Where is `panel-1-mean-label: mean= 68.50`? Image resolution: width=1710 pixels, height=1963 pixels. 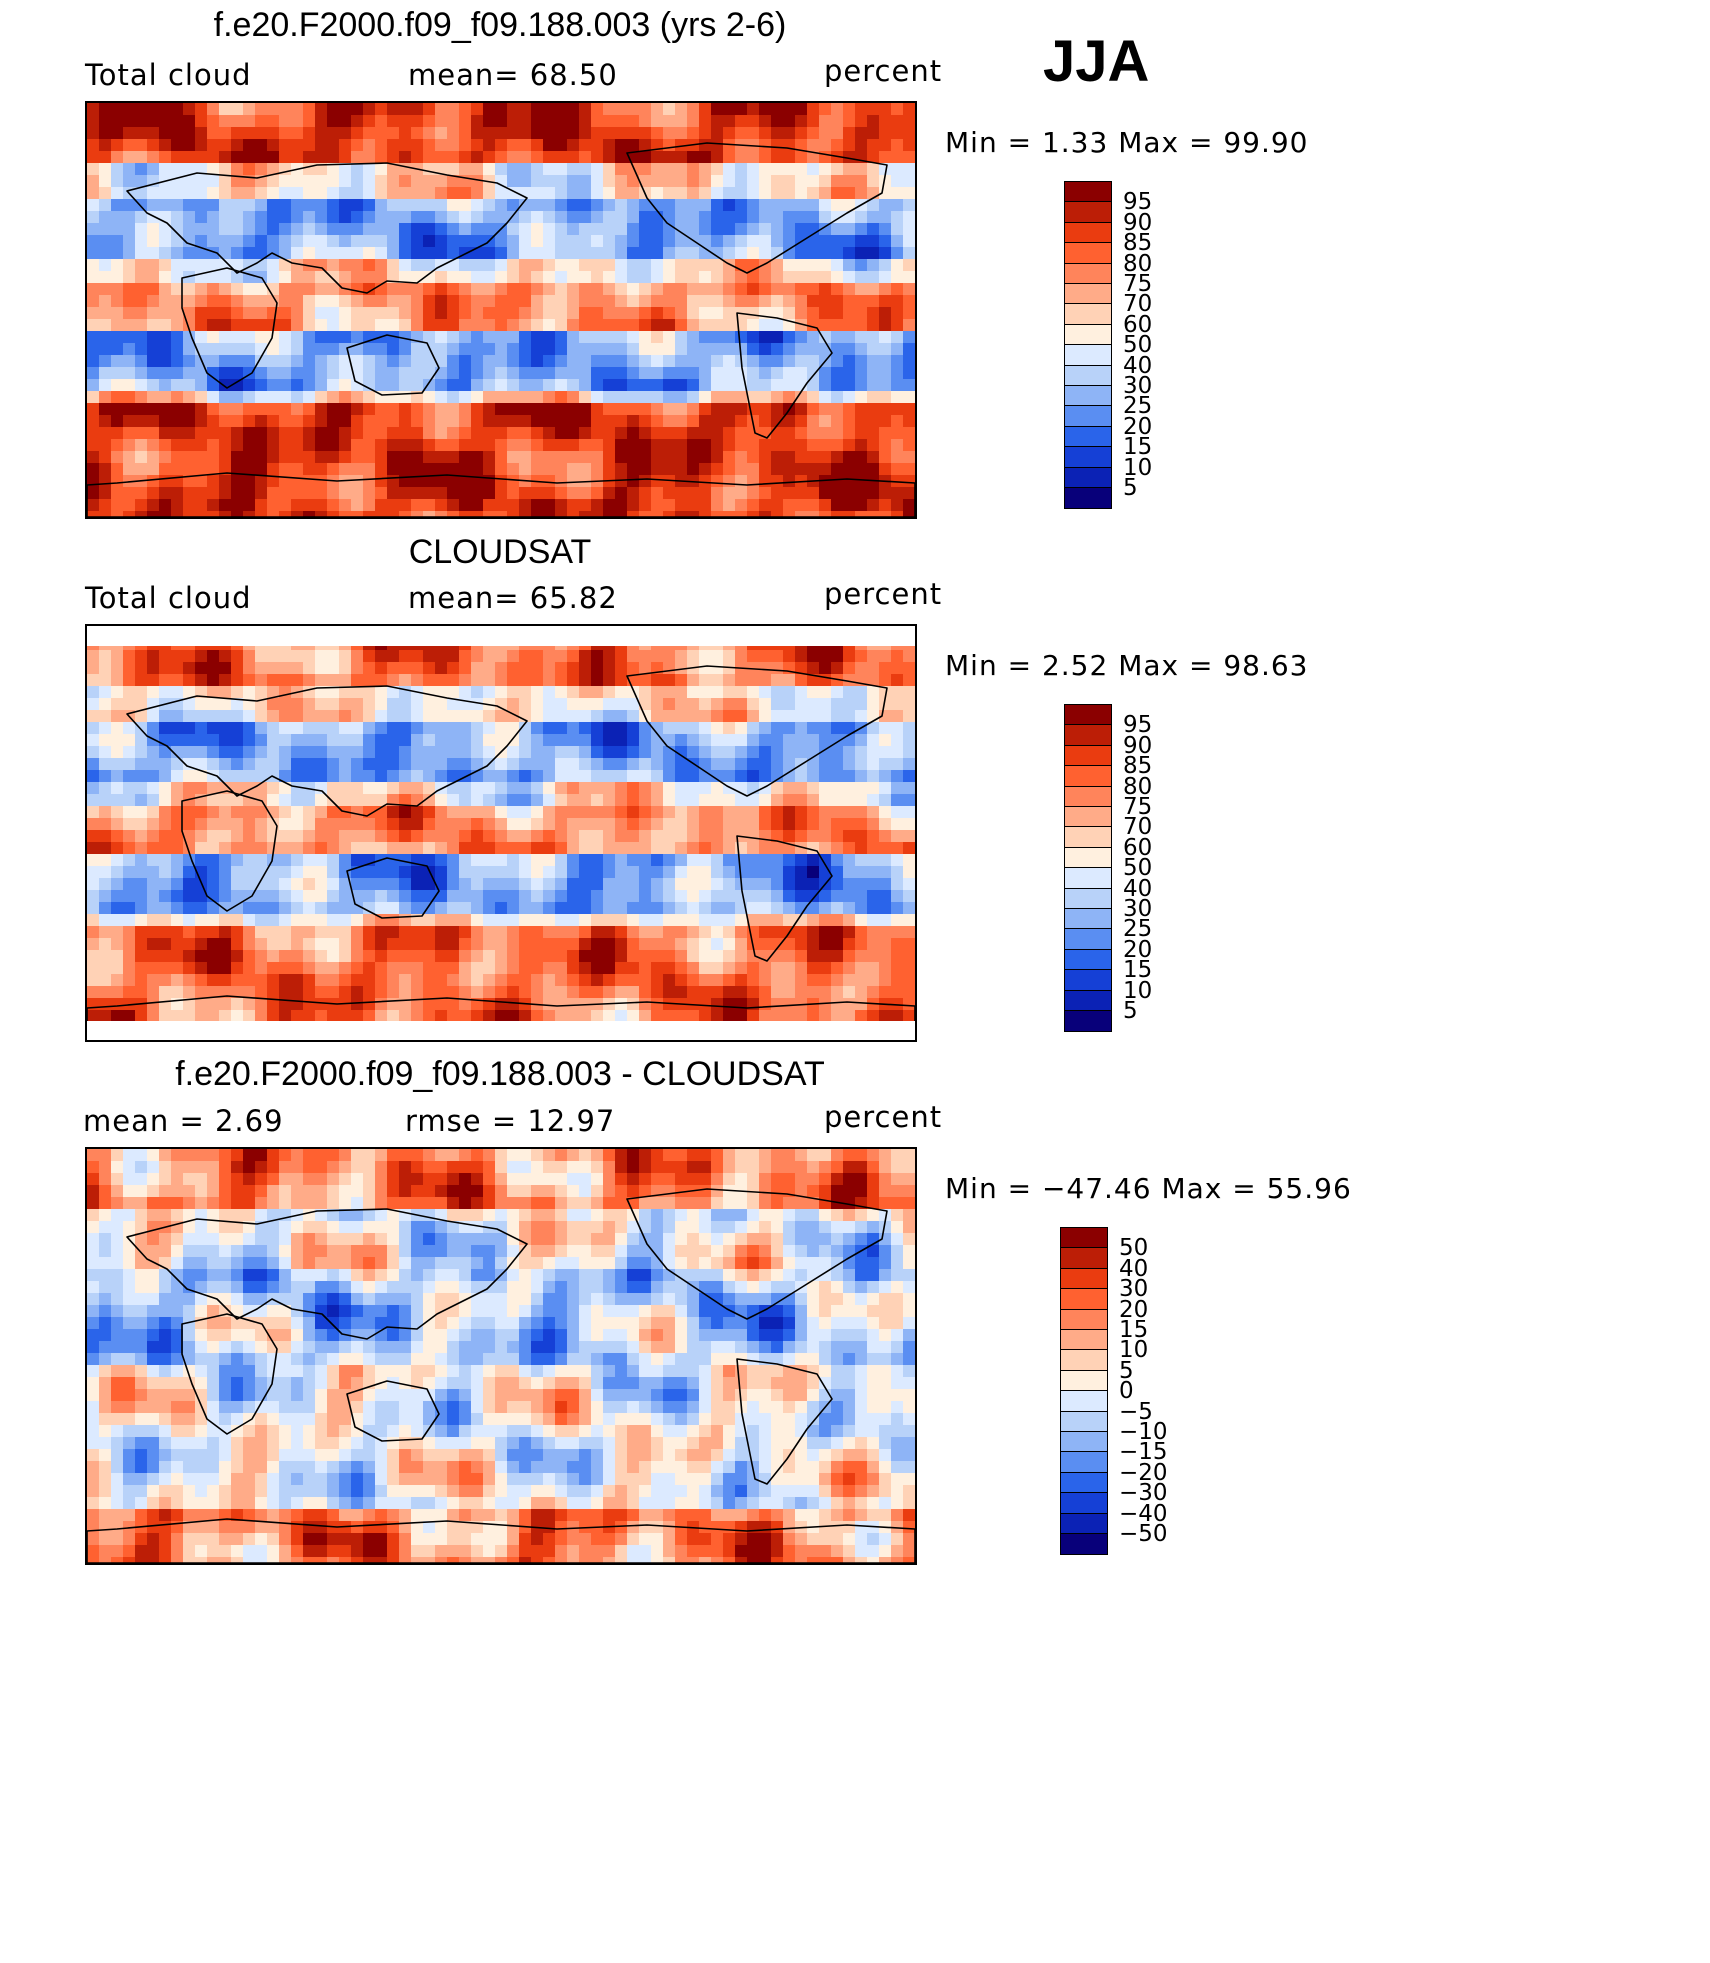 panel-1-mean-label: mean= 68.50 is located at coordinates (513, 75).